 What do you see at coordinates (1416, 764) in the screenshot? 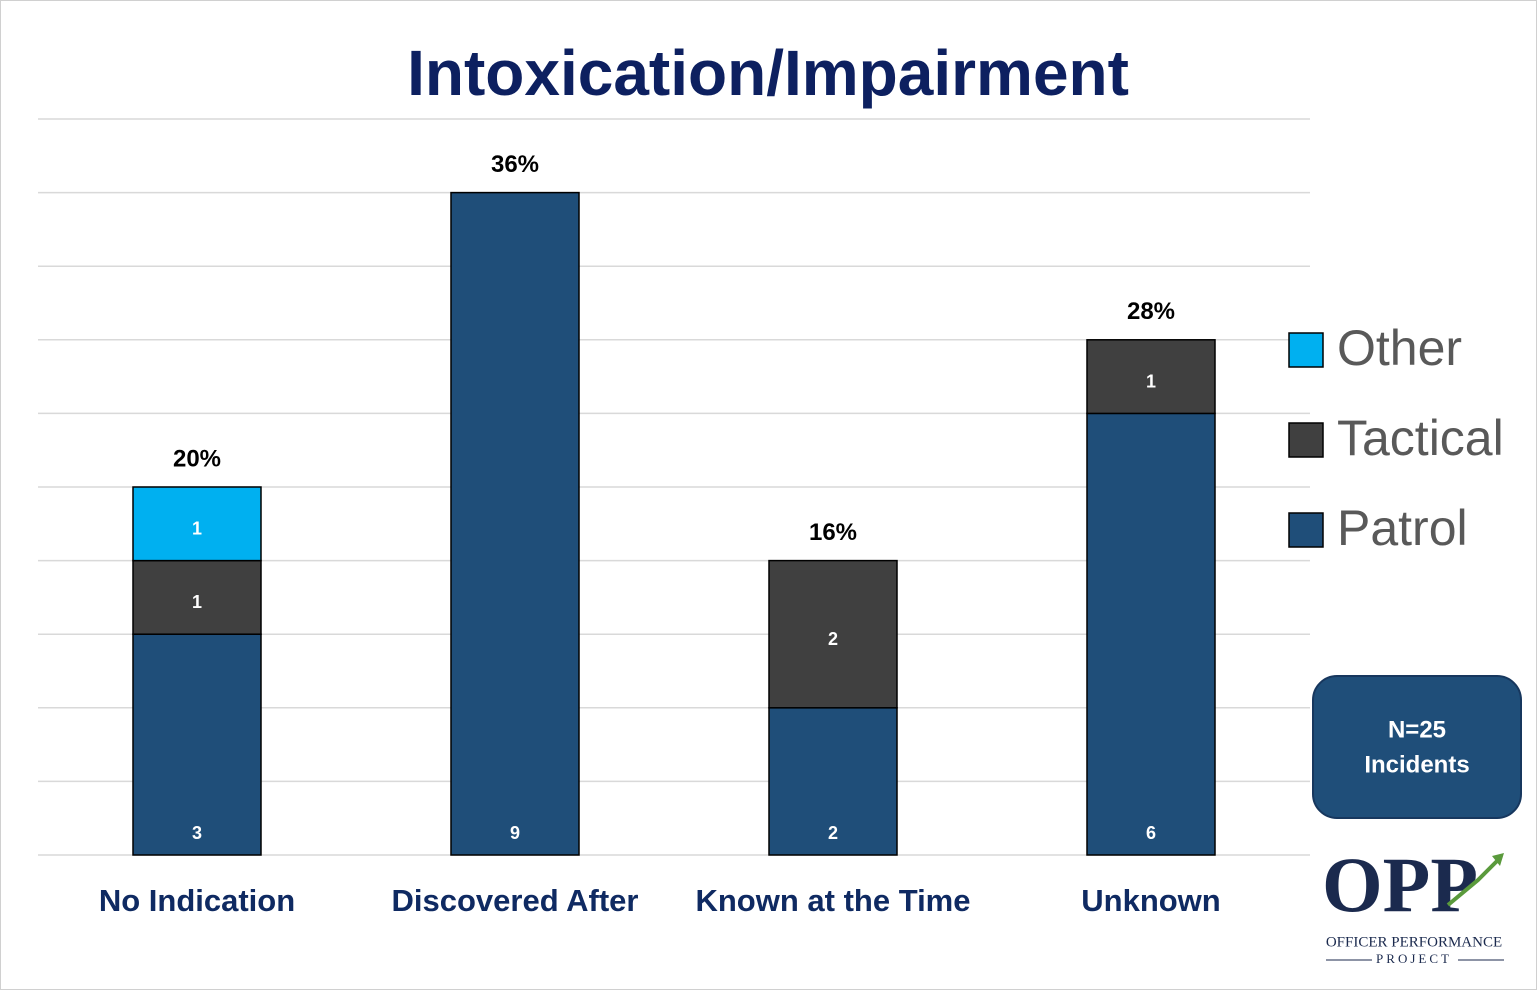
I see `annotation-text: Incidents` at bounding box center [1416, 764].